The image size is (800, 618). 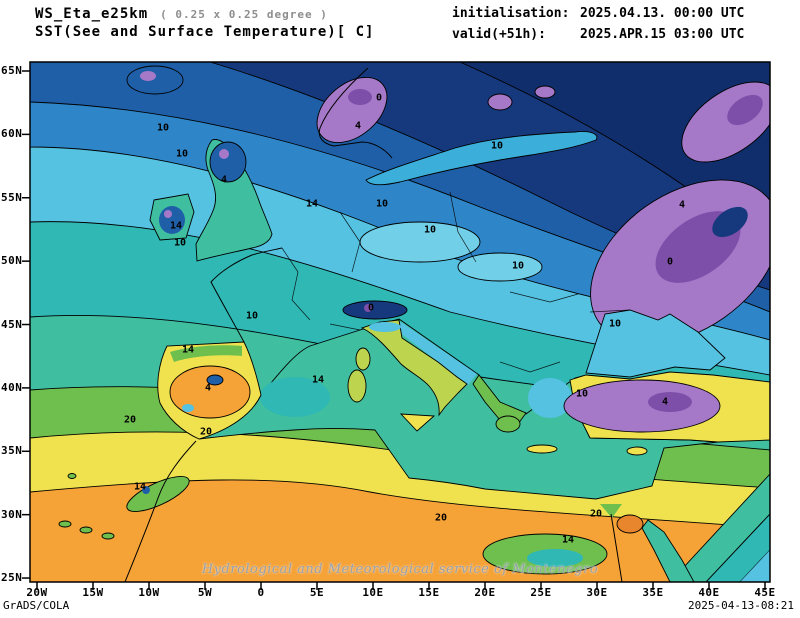 I want to click on y-axis-label: 25N, so click(x=12, y=578).